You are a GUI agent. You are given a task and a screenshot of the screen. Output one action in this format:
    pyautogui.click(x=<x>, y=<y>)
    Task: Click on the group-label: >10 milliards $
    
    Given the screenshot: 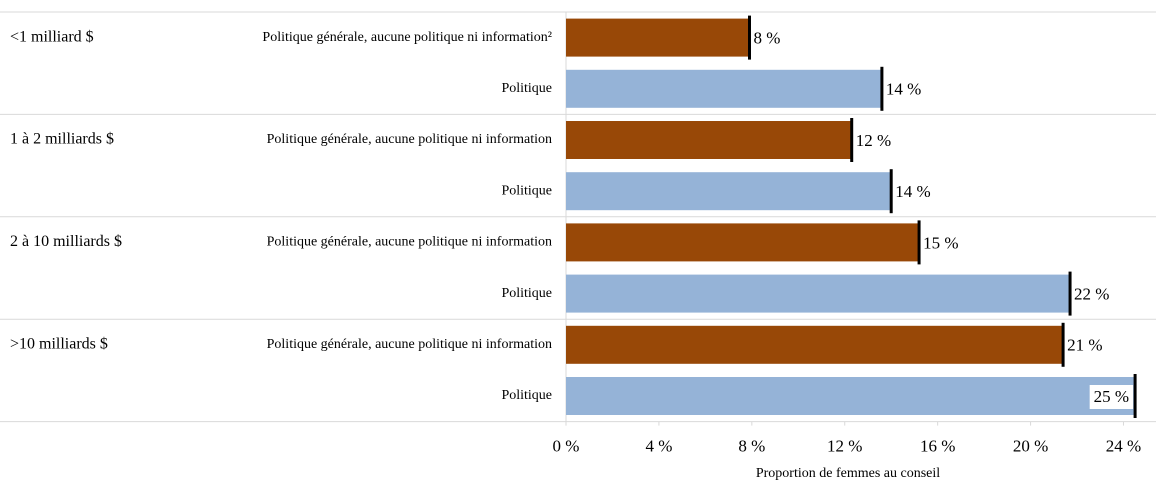 What is the action you would take?
    pyautogui.click(x=59, y=343)
    